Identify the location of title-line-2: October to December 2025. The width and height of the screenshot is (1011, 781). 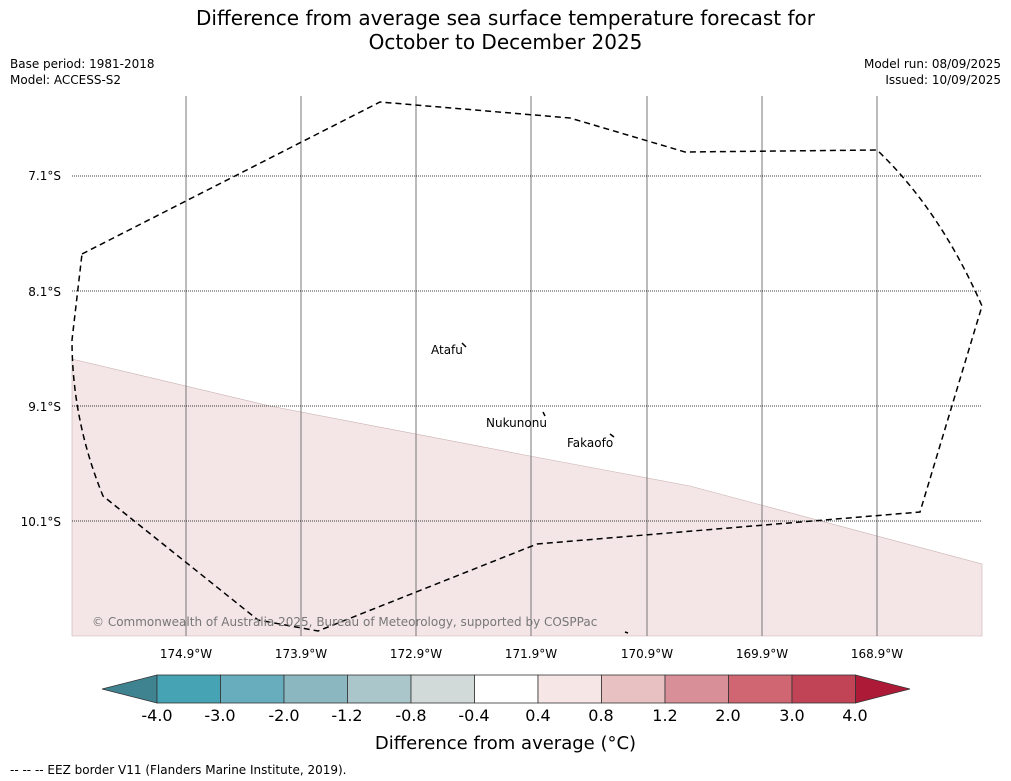
(505, 42).